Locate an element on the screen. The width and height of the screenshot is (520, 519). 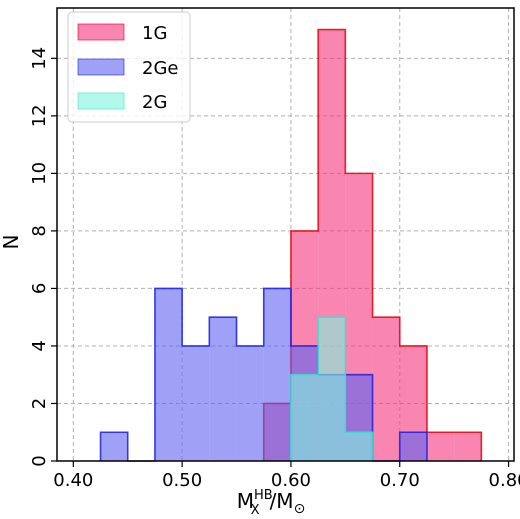
series-2g-bars is located at coordinates (332, 388).